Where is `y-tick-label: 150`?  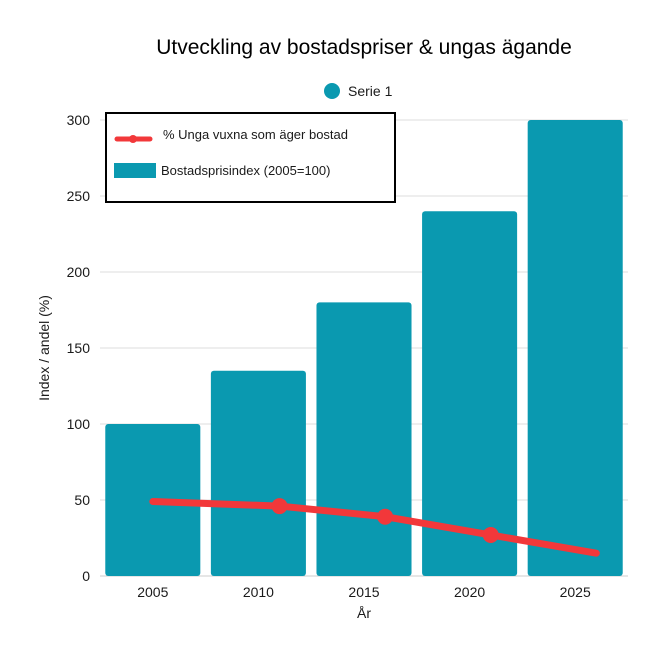 y-tick-label: 150 is located at coordinates (79, 348).